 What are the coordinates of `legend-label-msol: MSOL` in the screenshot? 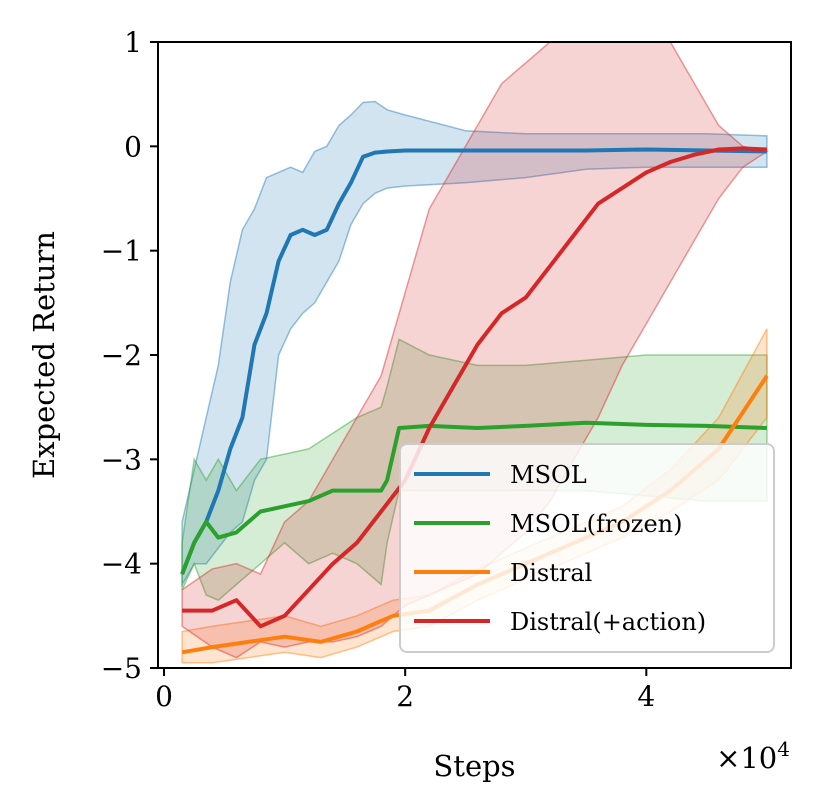 It's located at (548, 475).